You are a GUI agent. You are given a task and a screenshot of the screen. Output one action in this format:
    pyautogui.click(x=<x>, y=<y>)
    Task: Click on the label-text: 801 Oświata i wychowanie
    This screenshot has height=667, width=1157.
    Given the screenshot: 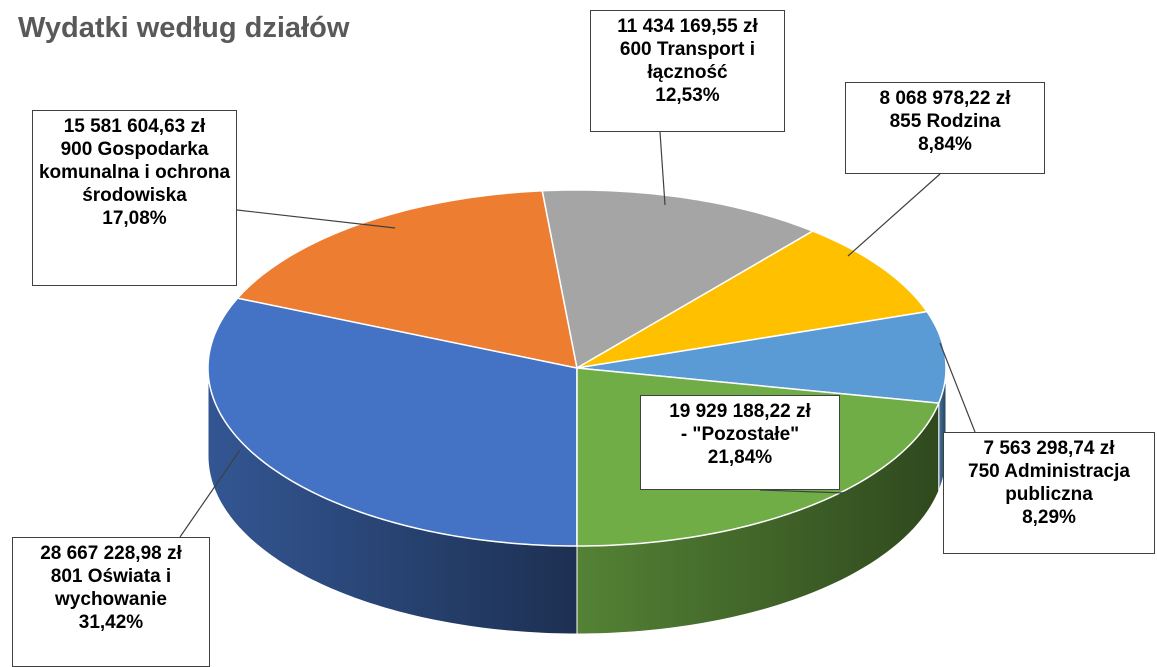 What is the action you would take?
    pyautogui.click(x=111, y=588)
    